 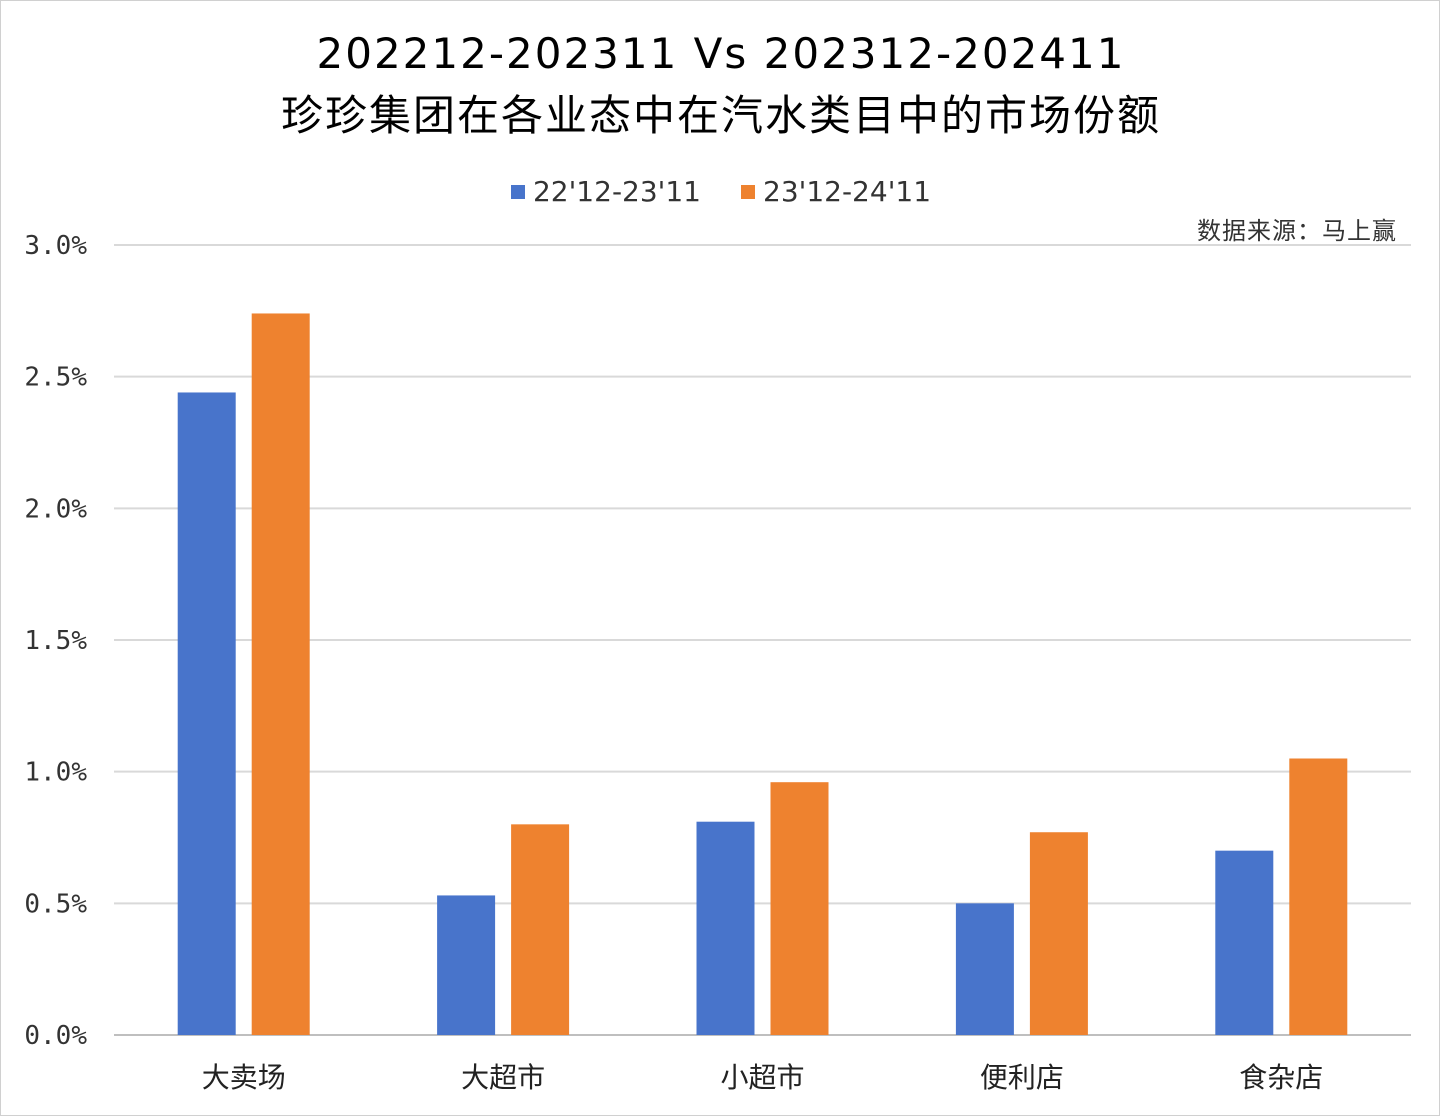 I want to click on y-tick-label: 0.0%, so click(x=55, y=1036).